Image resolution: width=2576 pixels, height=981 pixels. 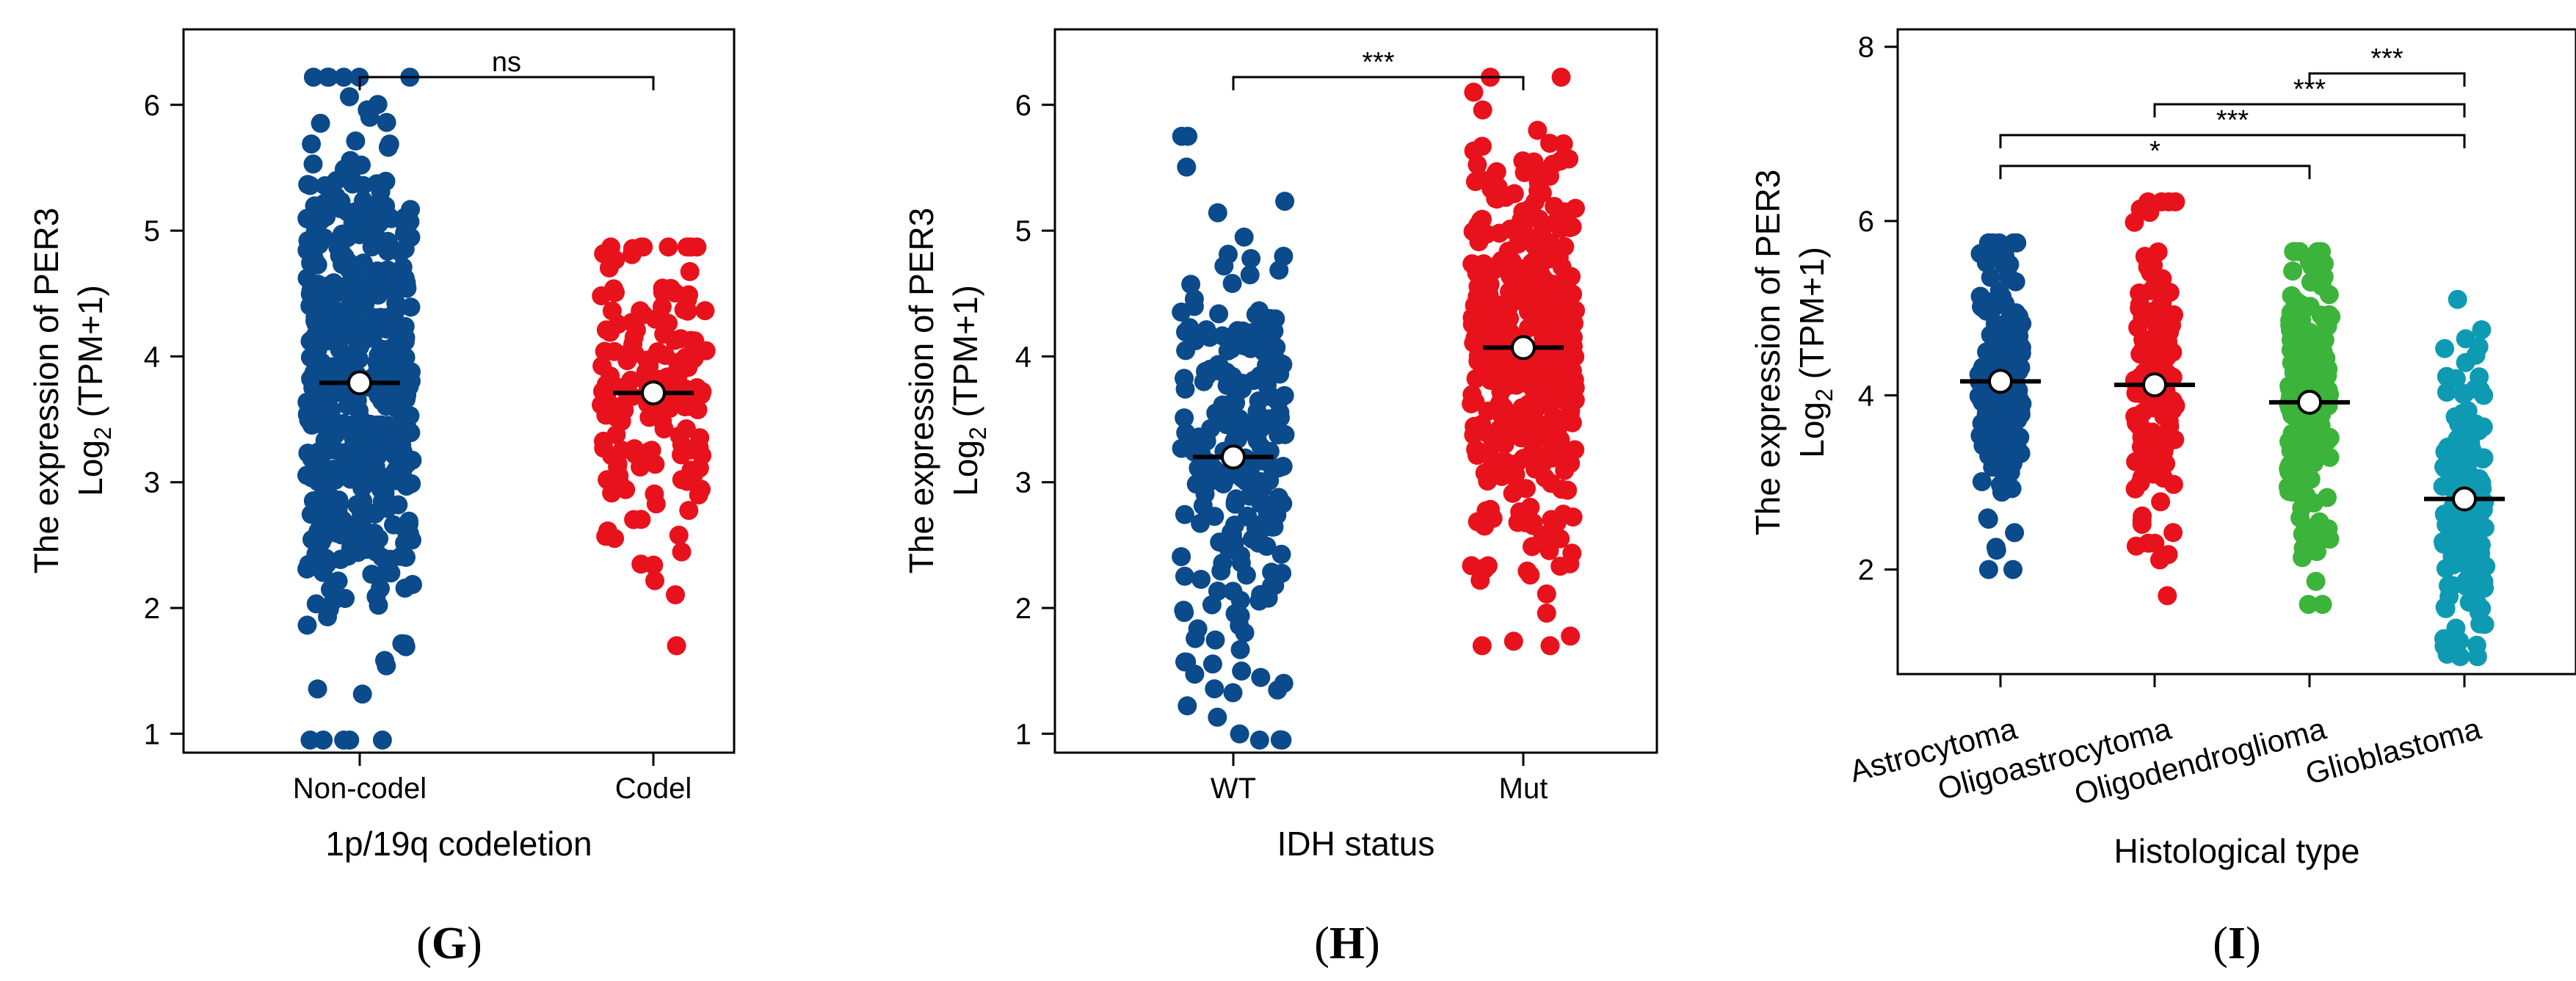 What do you see at coordinates (507, 68) in the screenshot?
I see `significance-bracket: ns` at bounding box center [507, 68].